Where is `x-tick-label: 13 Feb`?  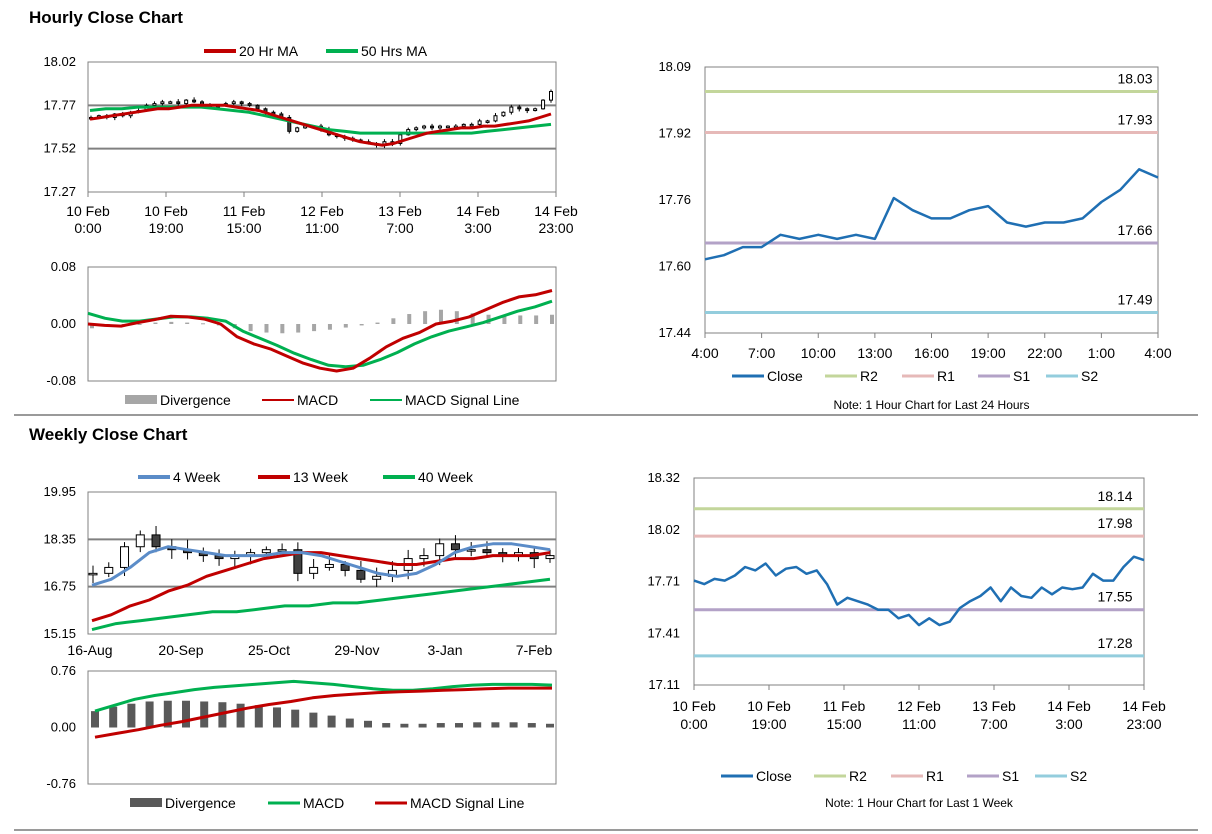
x-tick-label: 13 Feb is located at coordinates (400, 211).